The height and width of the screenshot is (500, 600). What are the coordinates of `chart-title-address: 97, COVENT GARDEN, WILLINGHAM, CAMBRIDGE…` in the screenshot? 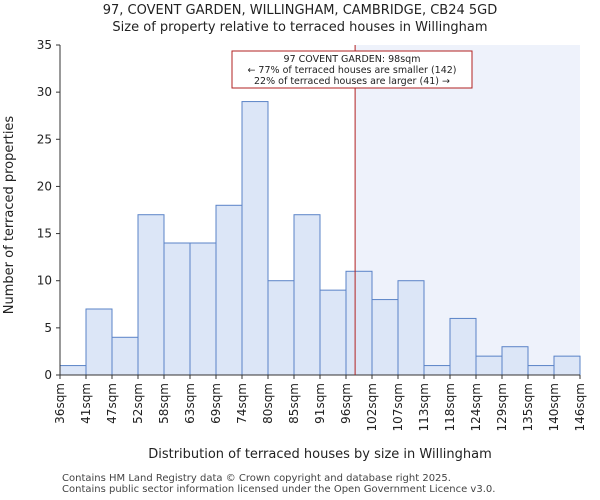 It's located at (300, 10).